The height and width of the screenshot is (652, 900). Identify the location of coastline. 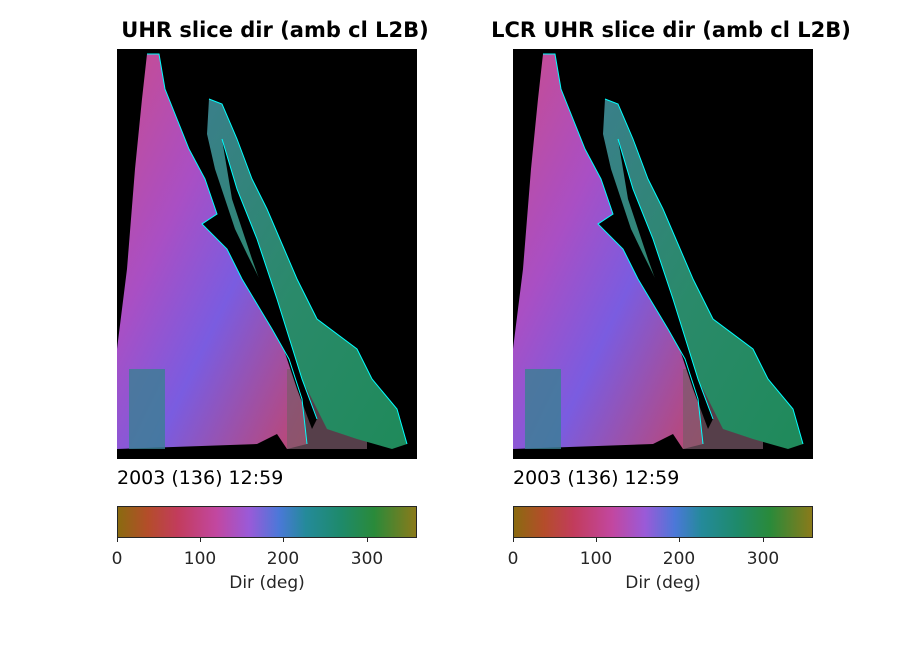
(227, 249).